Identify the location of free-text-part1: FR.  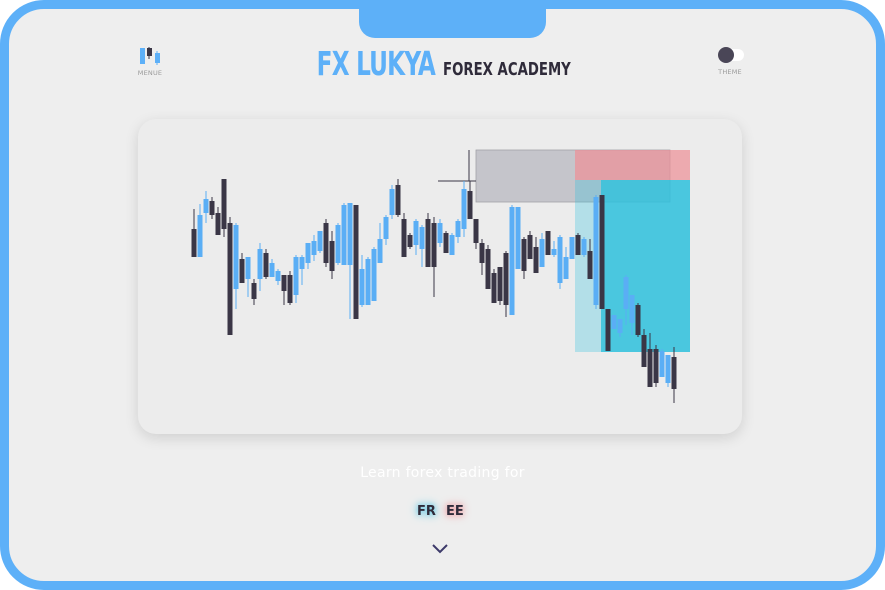
(426, 511).